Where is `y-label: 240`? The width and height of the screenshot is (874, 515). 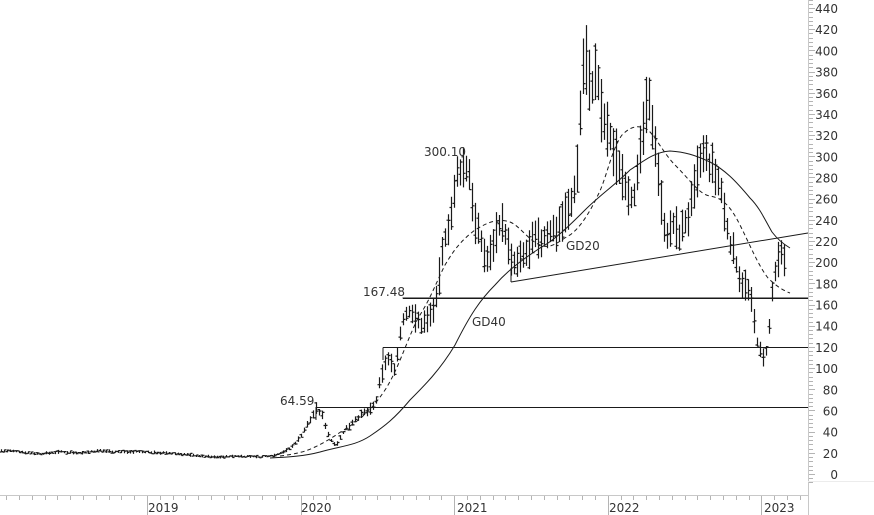 y-label: 240 is located at coordinates (826, 221).